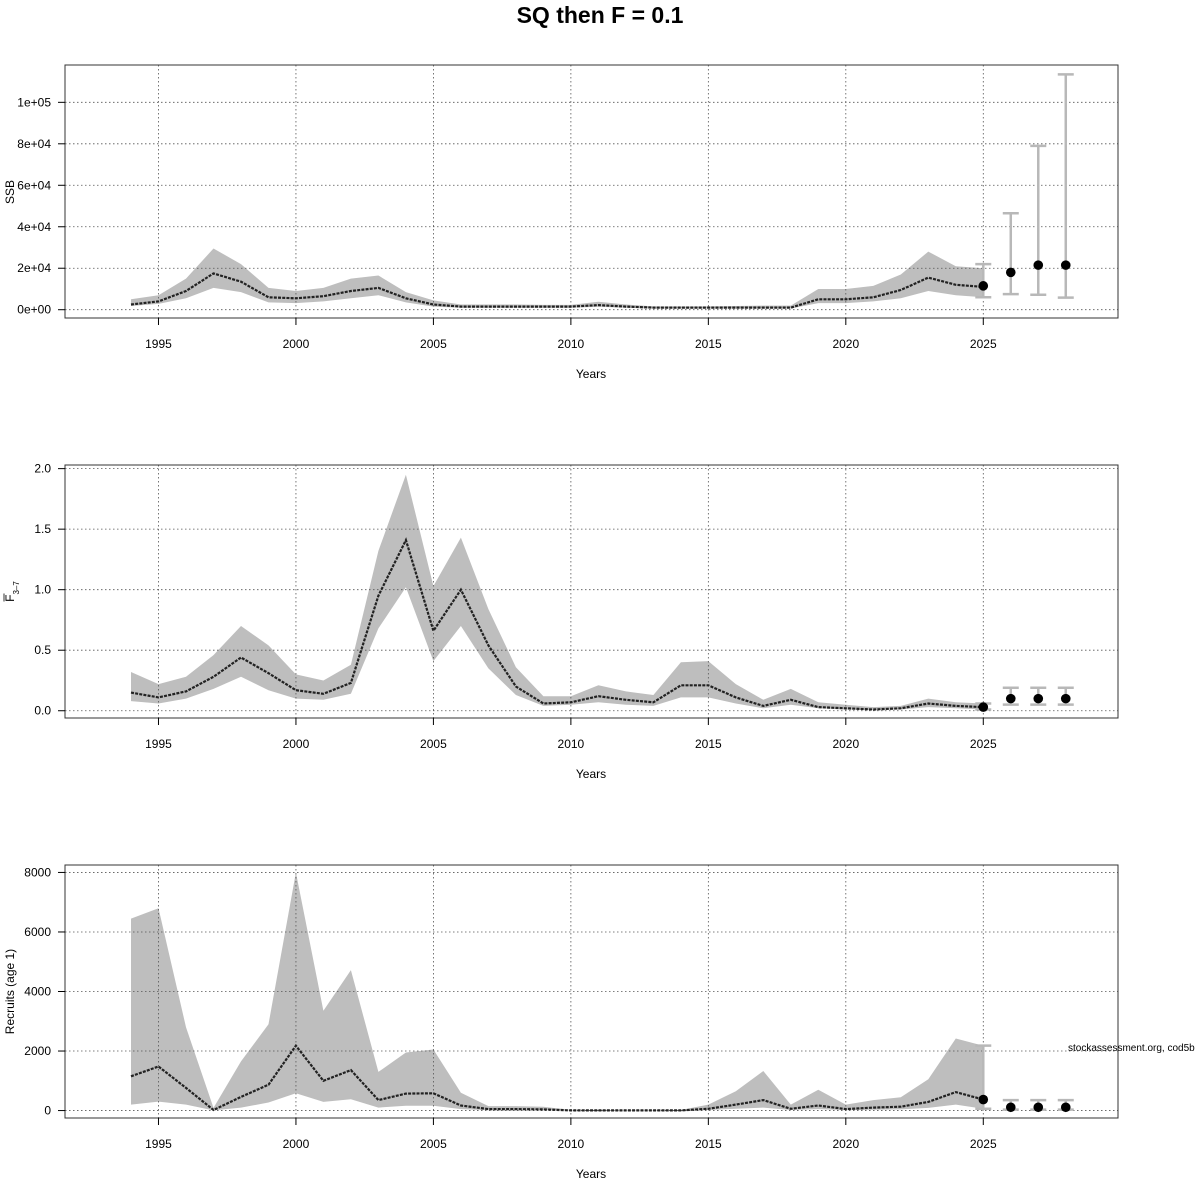  Describe the element at coordinates (1010, 1107) in the screenshot. I see `recruits-forecast-point-2026` at that location.